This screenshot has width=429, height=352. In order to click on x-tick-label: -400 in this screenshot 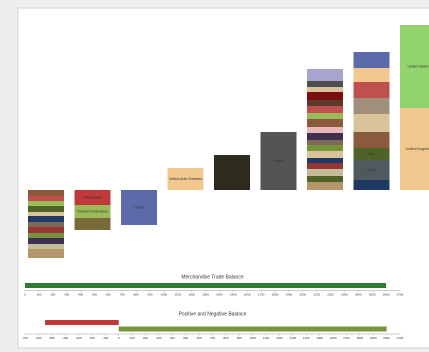, I will do `click(65, 338)`.